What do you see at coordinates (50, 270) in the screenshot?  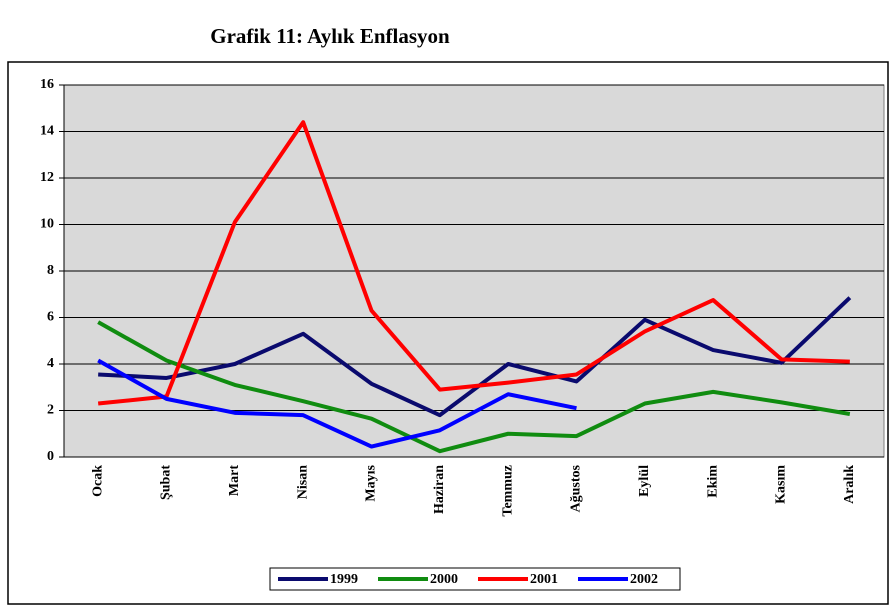 I see `y-tick-label: 8` at bounding box center [50, 270].